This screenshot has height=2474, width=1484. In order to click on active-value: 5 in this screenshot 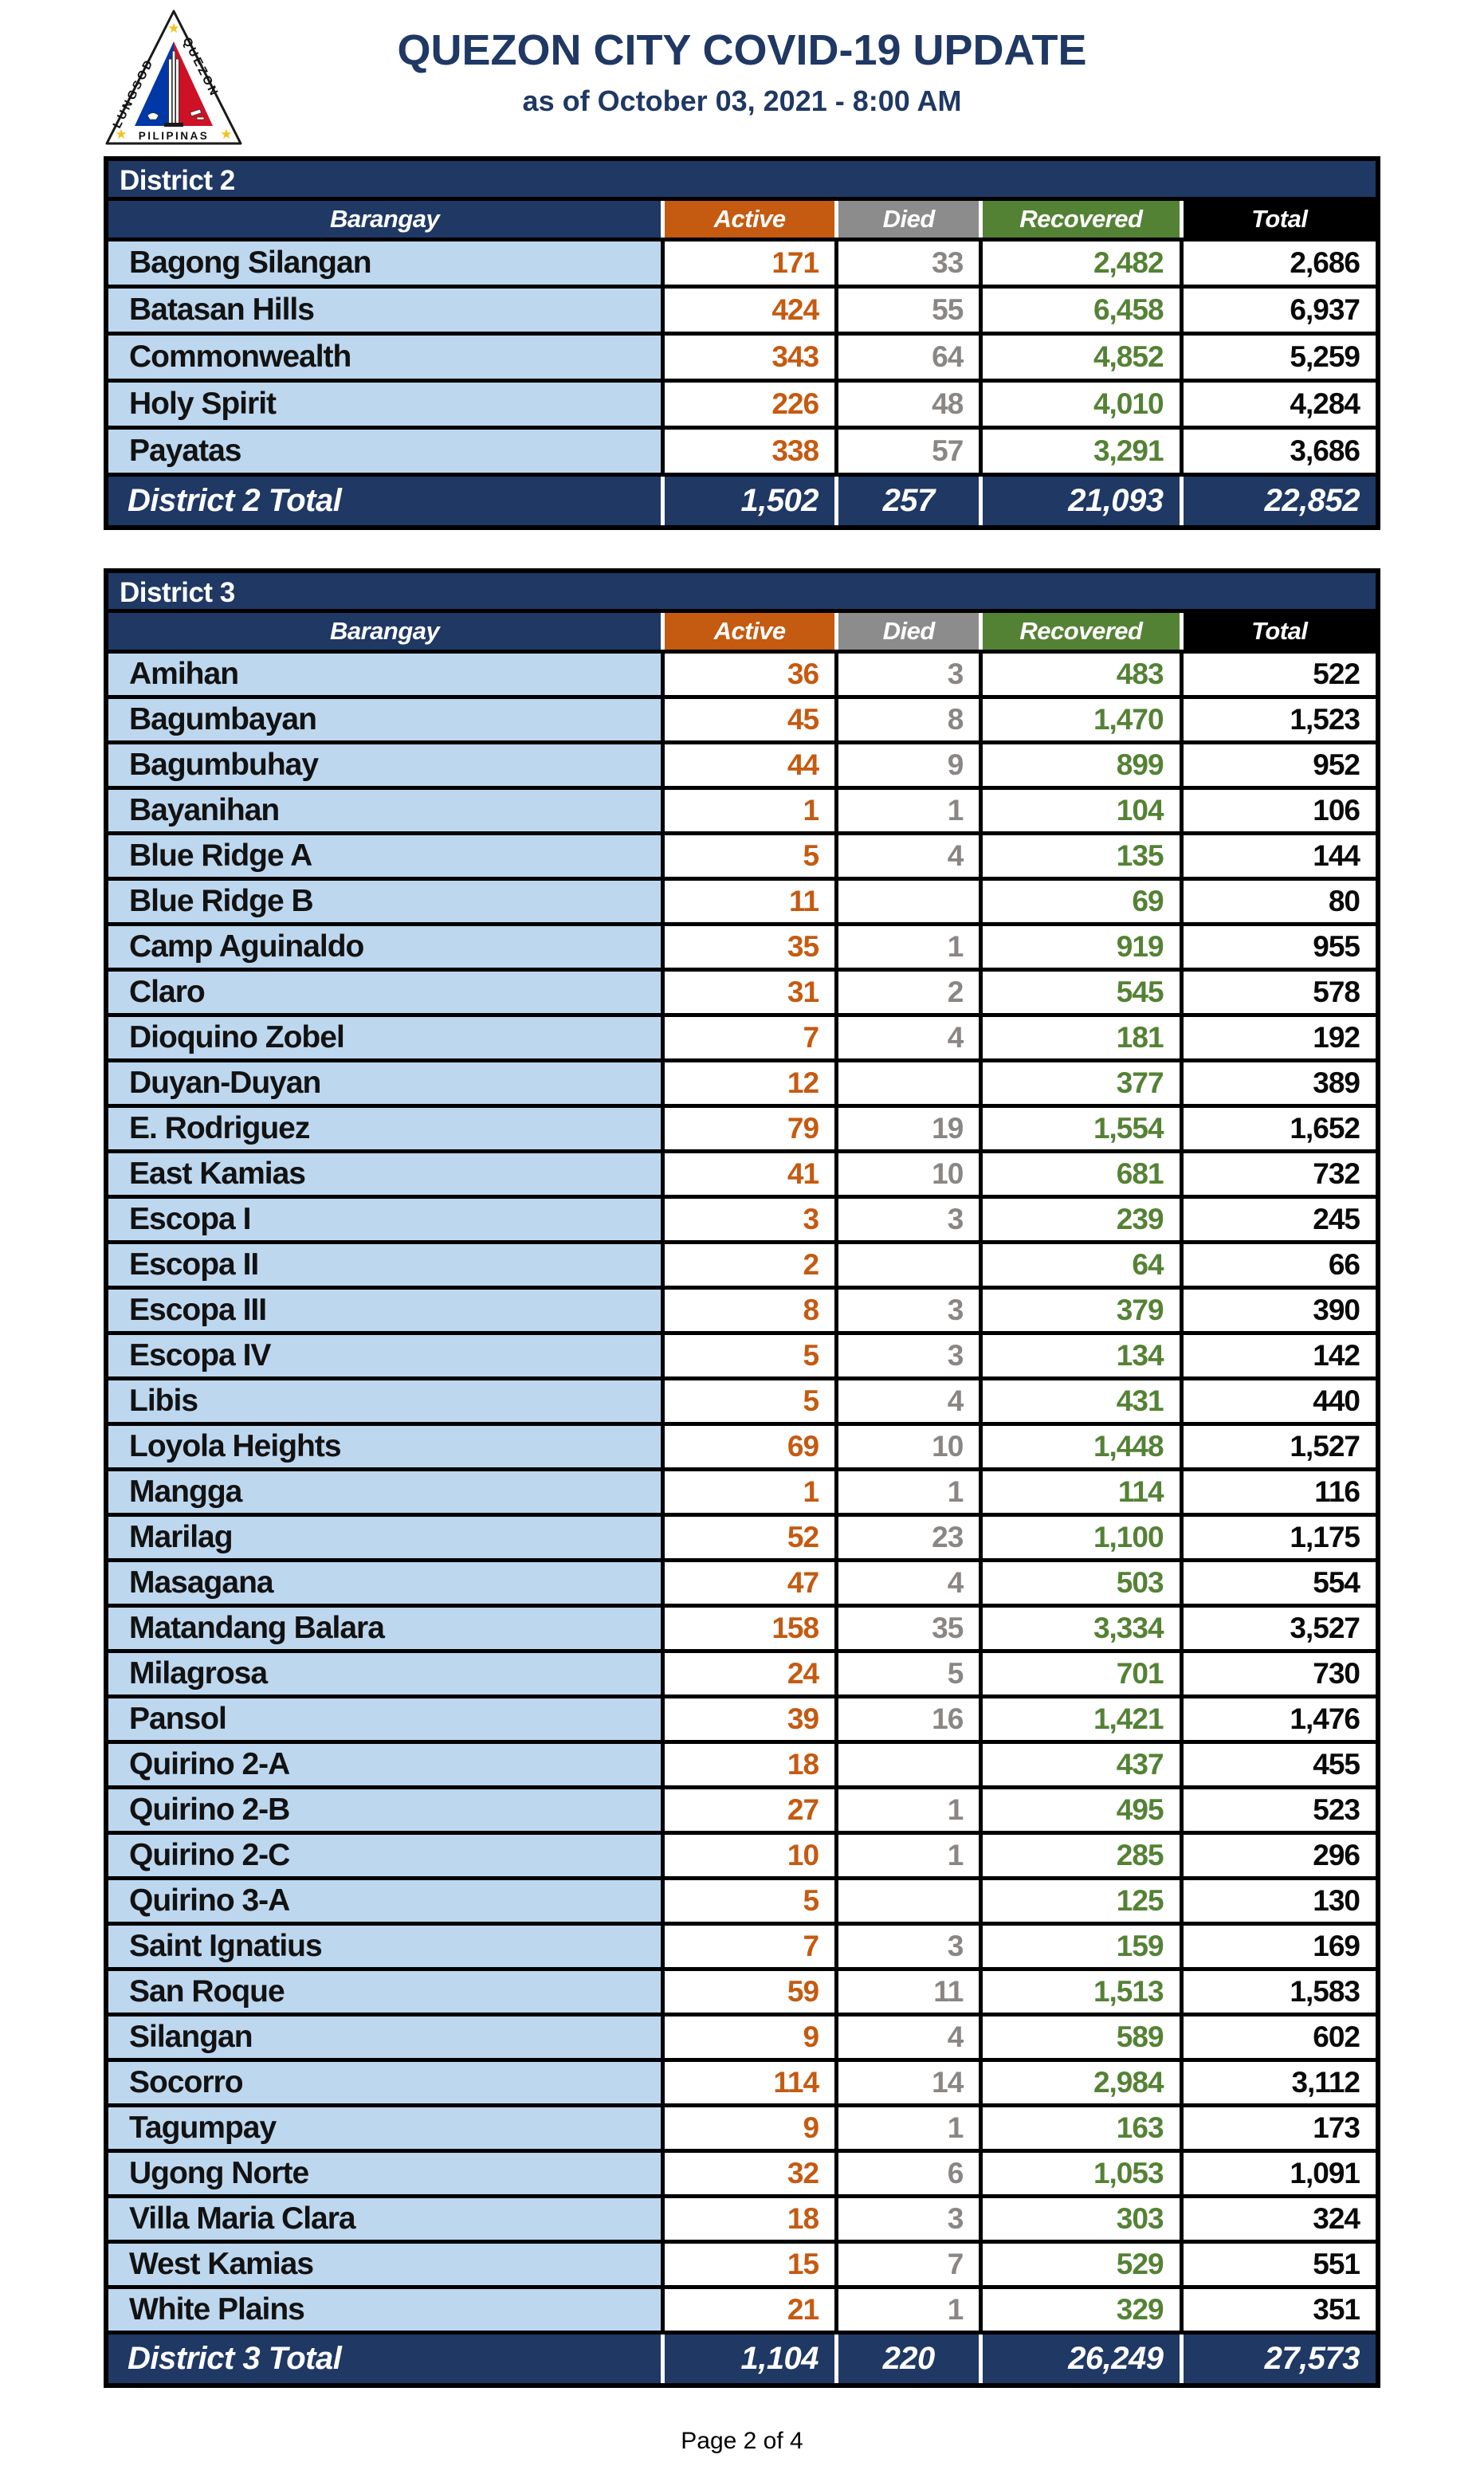, I will do `click(748, 1355)`.